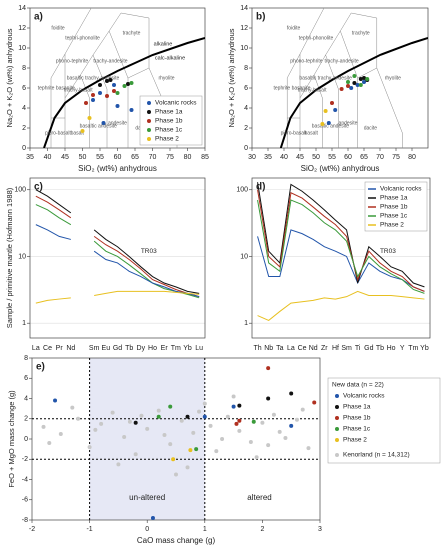  What do you see at coordinates (291, 348) in the screenshot?
I see `x-tick-label: La` at bounding box center [291, 348].